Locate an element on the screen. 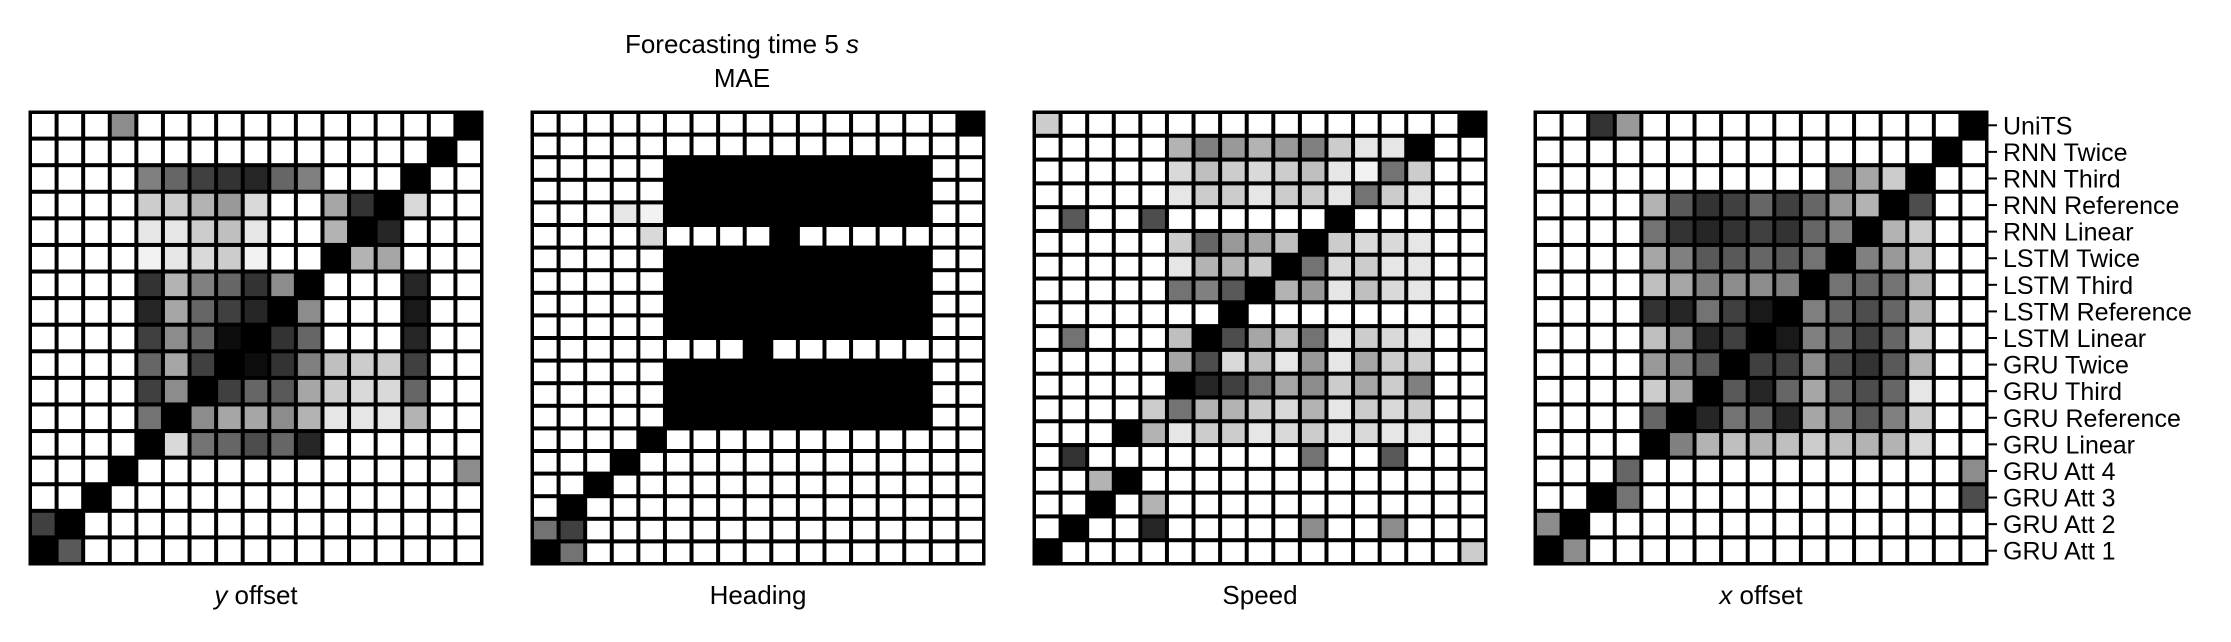 The image size is (2231, 642). y-tick-label: LSTM Linear is located at coordinates (2074, 339).